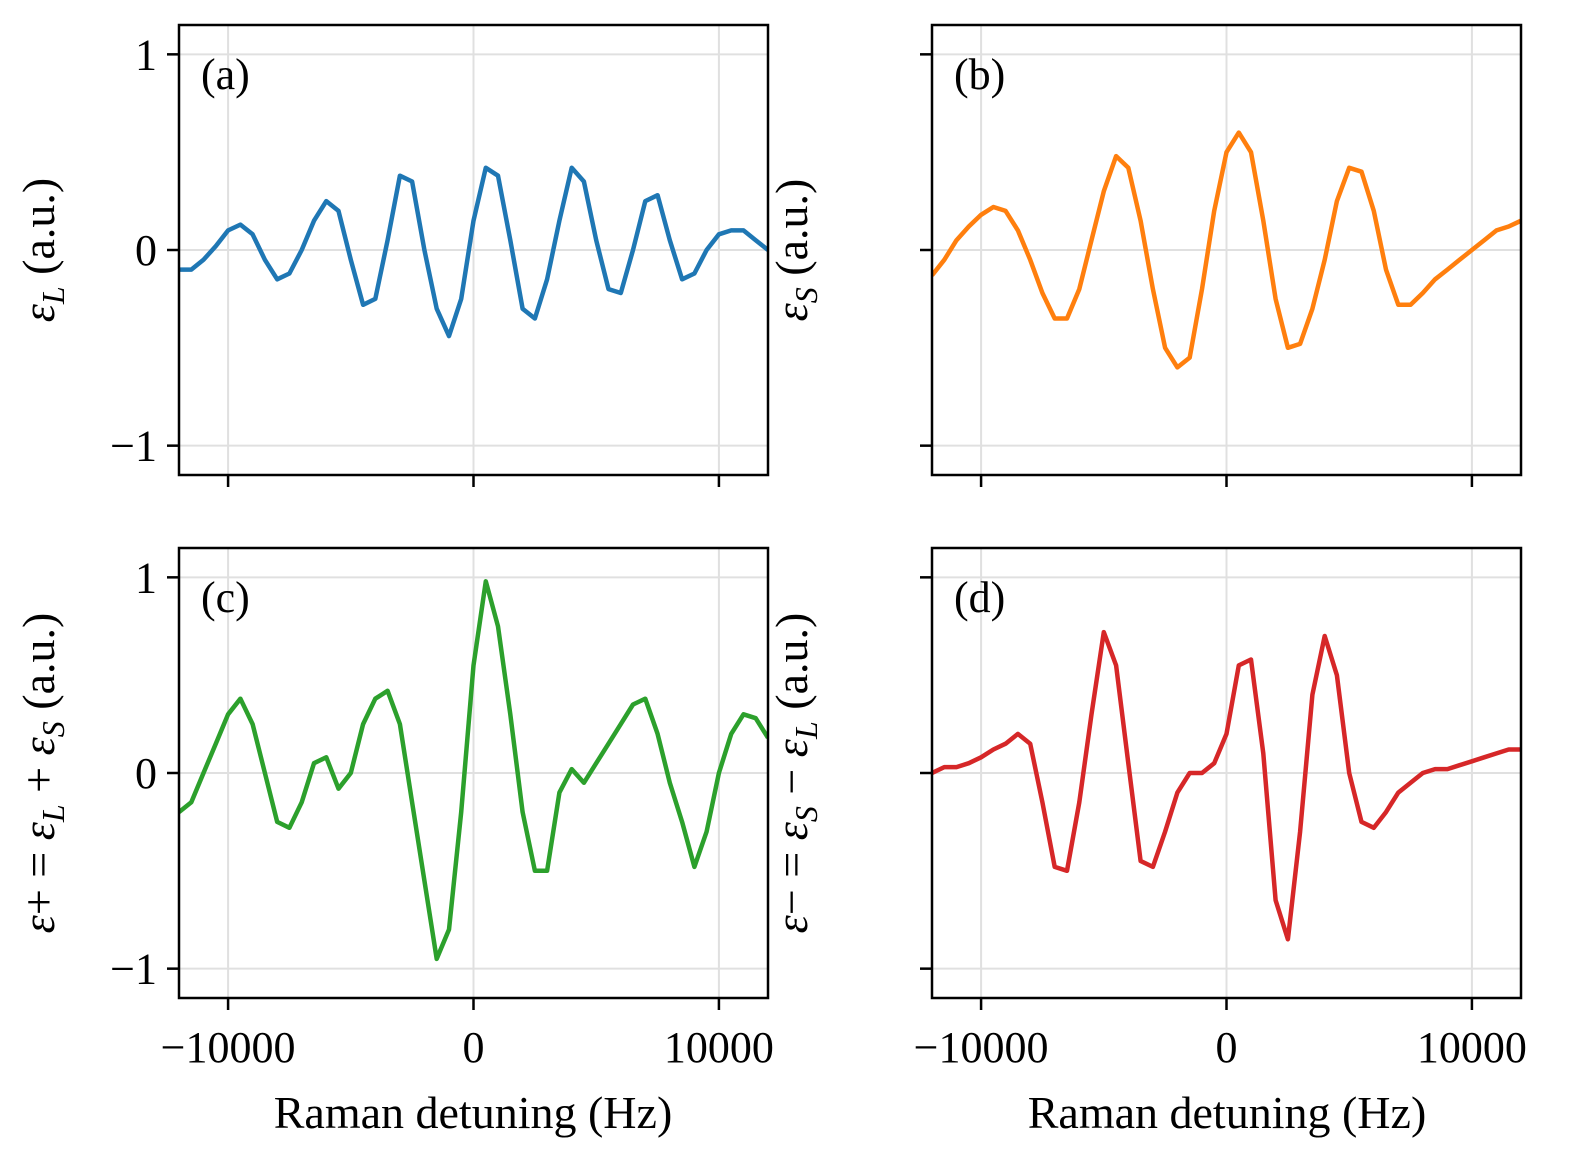 The image size is (1579, 1168). I want to click on ylabel-subscript: L, so click(53, 295).